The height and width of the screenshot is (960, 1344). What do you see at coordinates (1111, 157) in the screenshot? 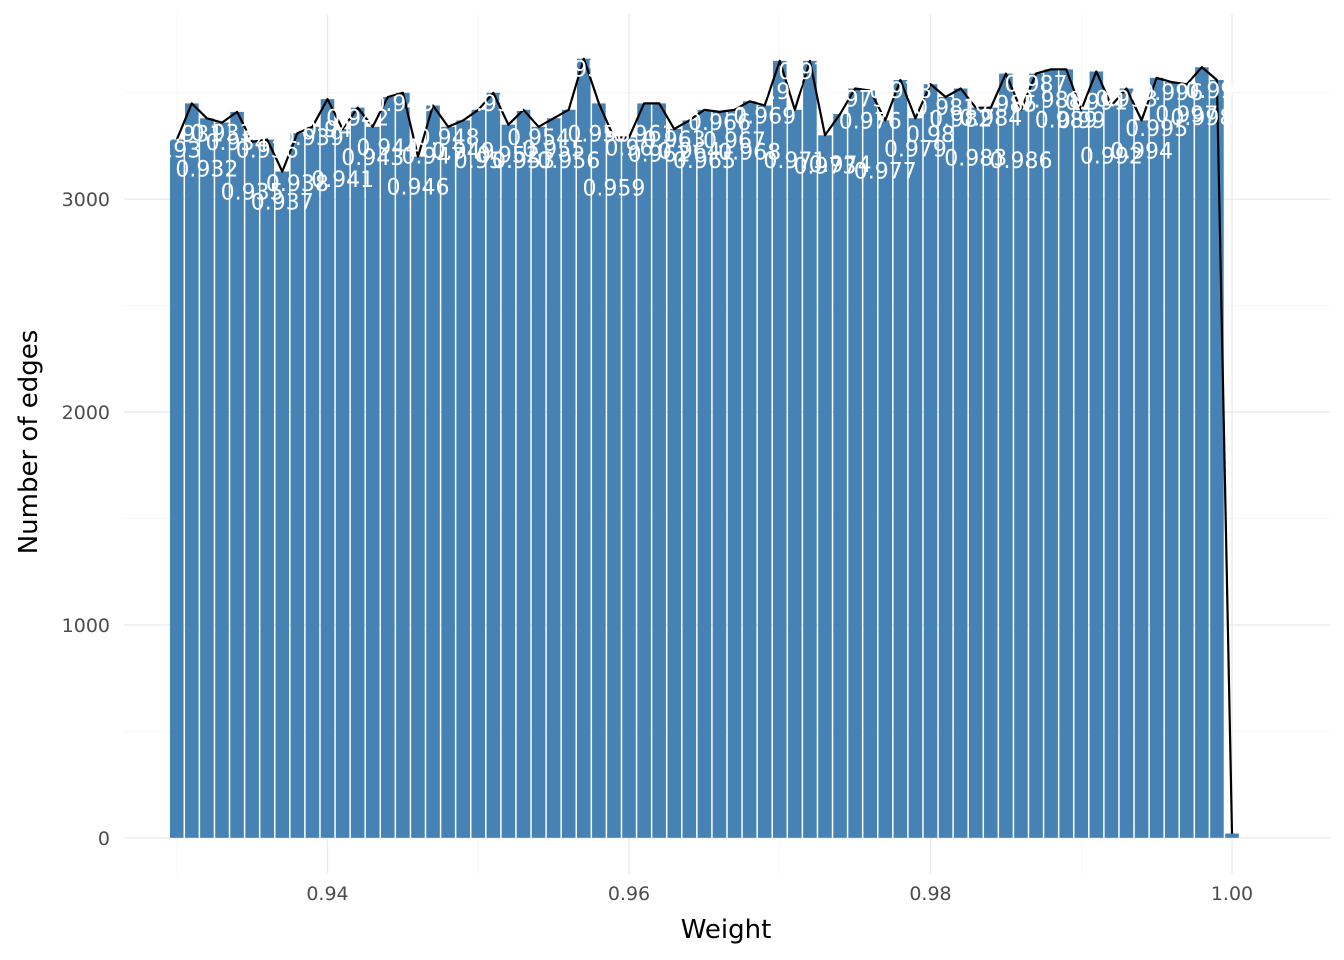
I see `bar-label: 0.992` at bounding box center [1111, 157].